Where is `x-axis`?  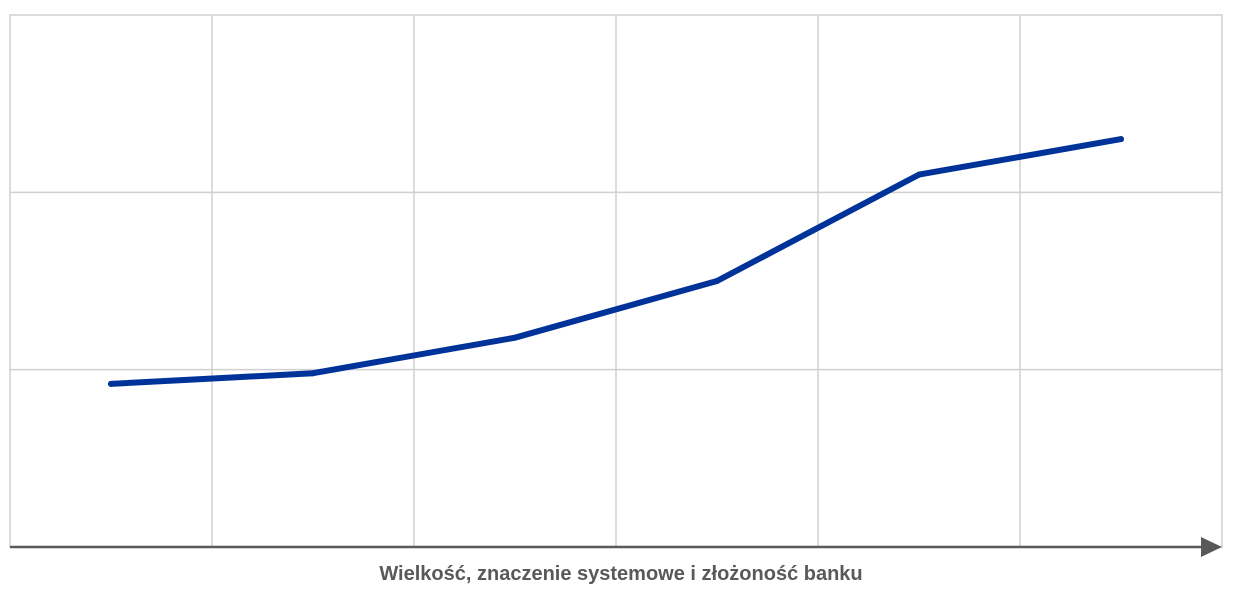 x-axis is located at coordinates (616, 547).